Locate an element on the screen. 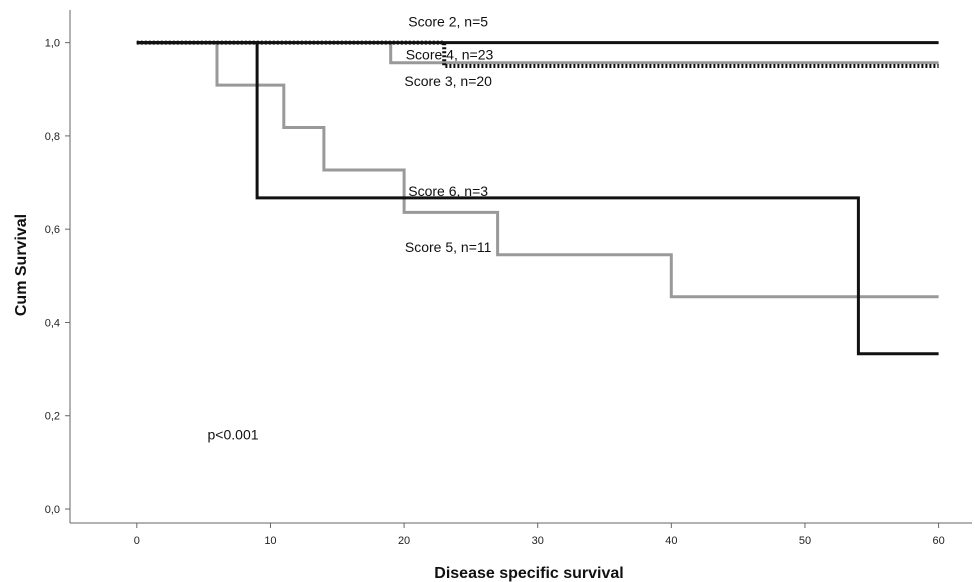 The height and width of the screenshot is (582, 975). x-axis-title: Disease specific survival is located at coordinates (528, 573).